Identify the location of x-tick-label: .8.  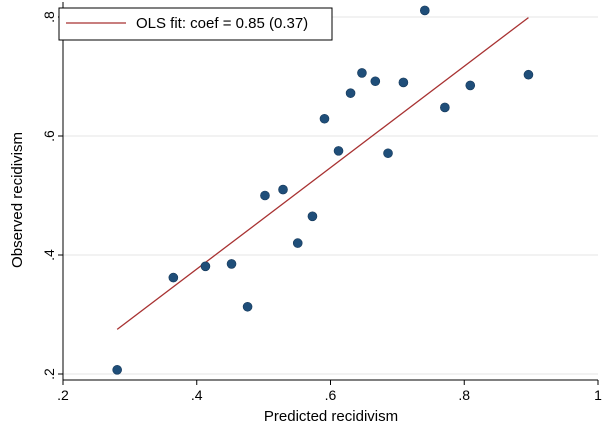
(464, 395).